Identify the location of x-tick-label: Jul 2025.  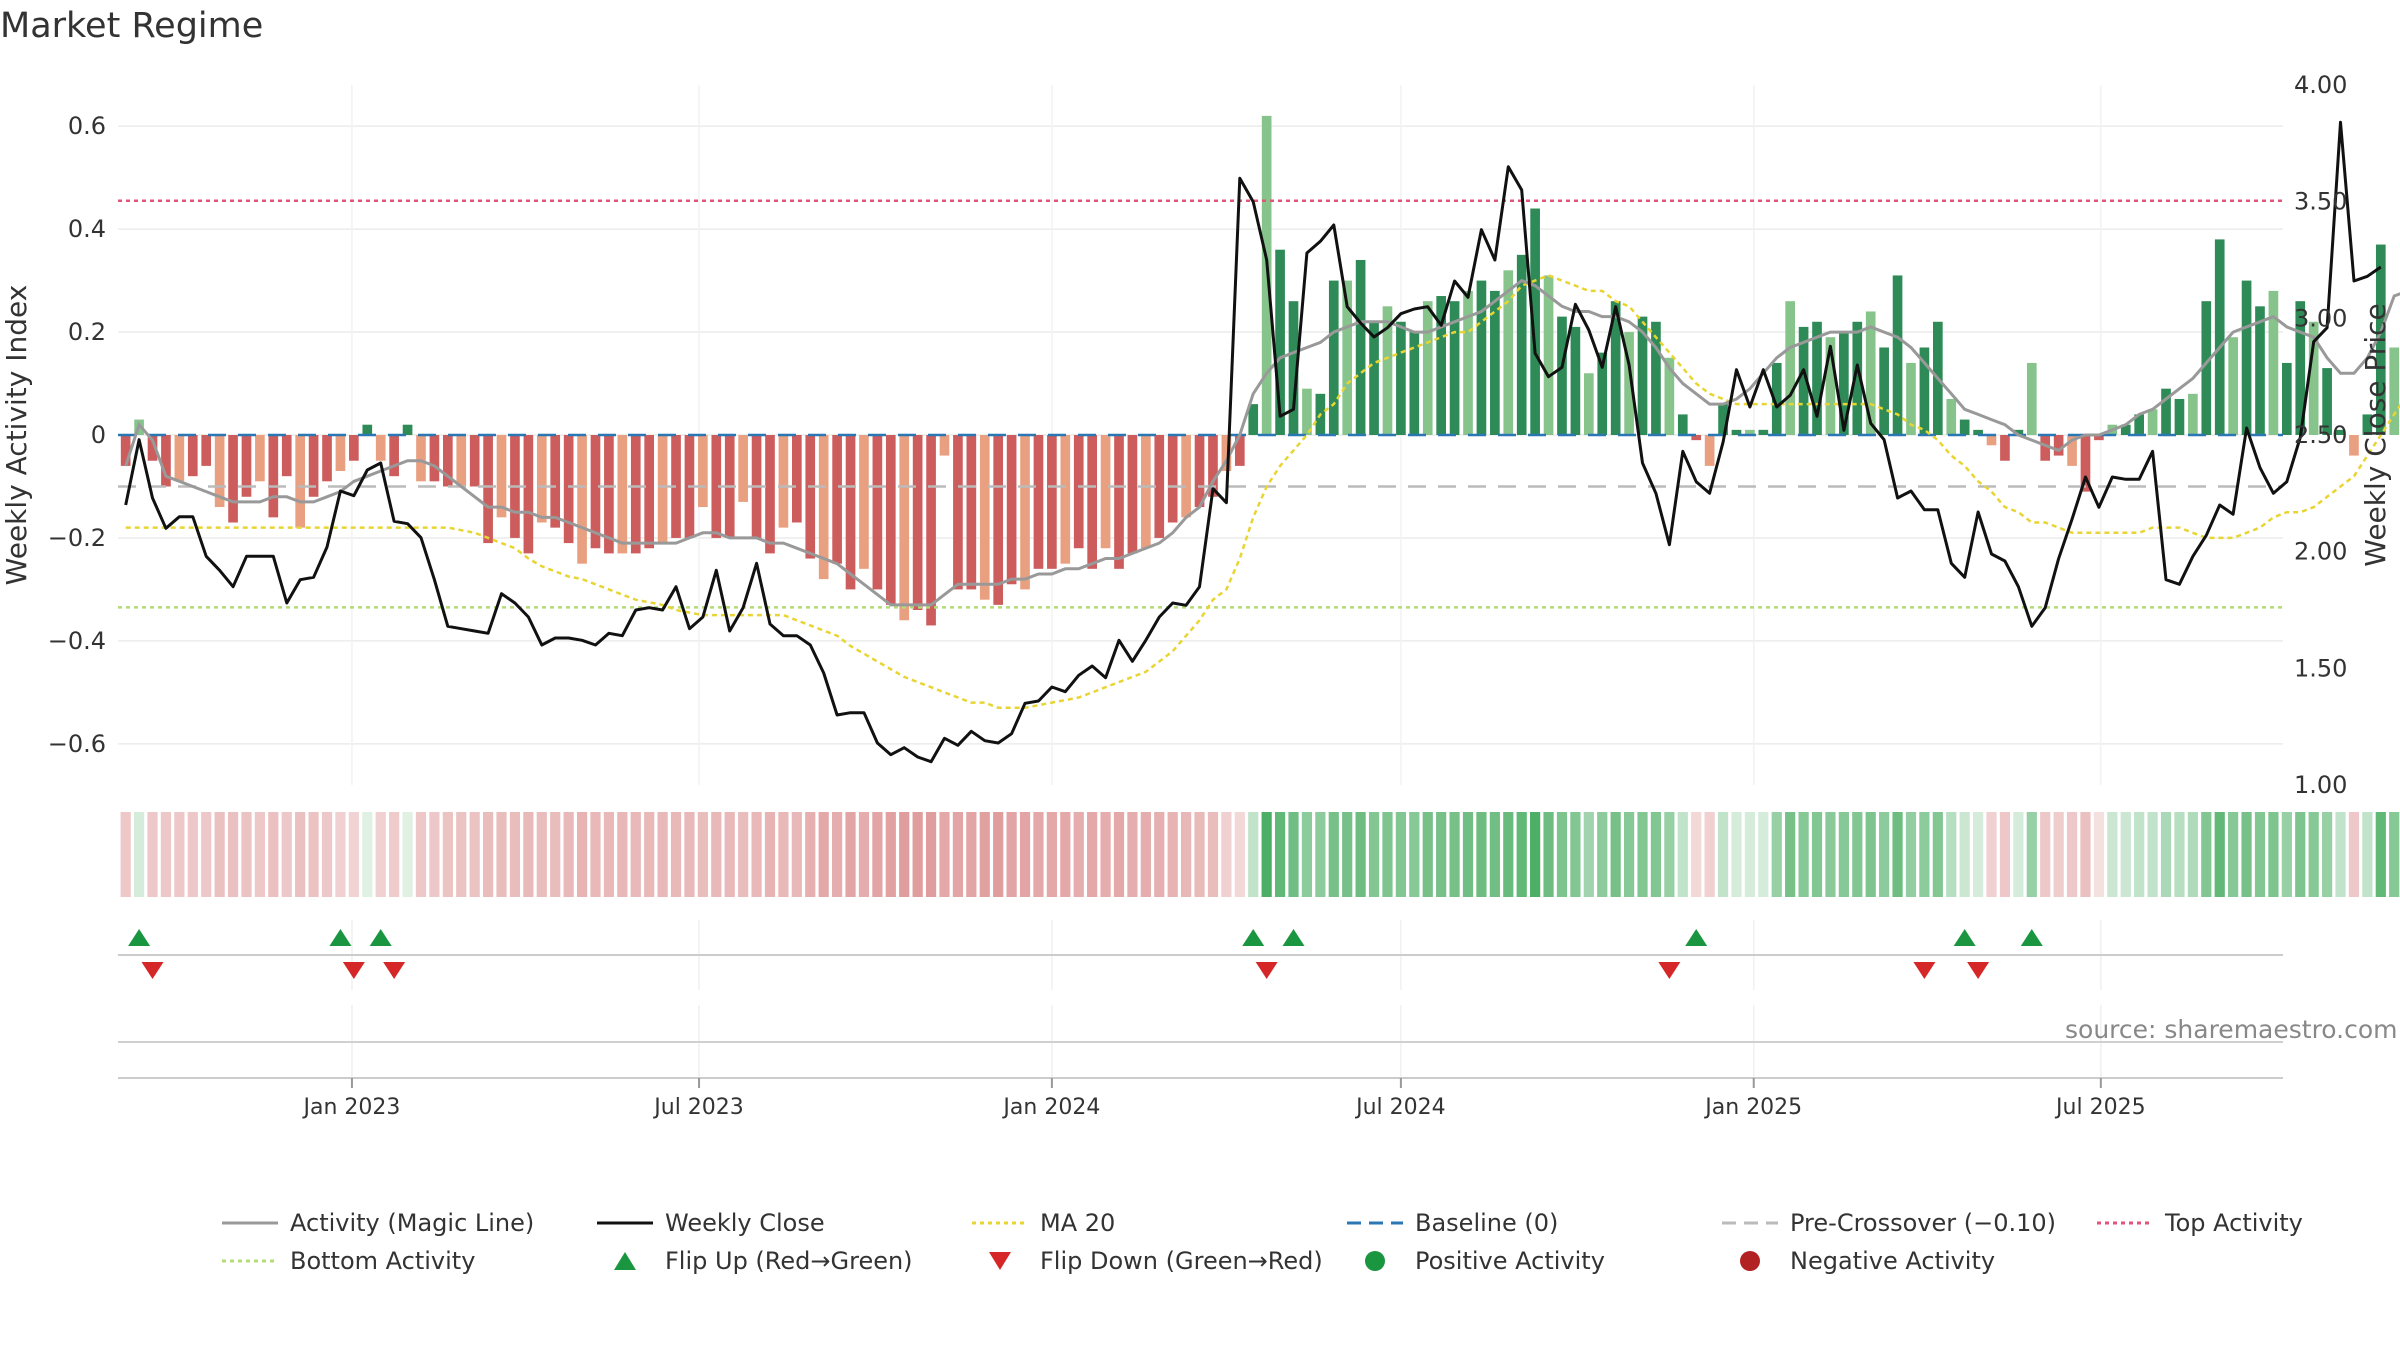
(2100, 1107).